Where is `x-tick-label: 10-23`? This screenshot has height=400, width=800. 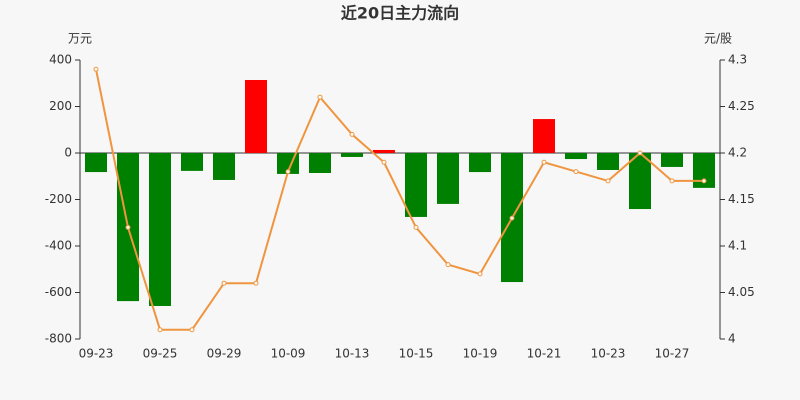
x-tick-label: 10-23 is located at coordinates (608, 354).